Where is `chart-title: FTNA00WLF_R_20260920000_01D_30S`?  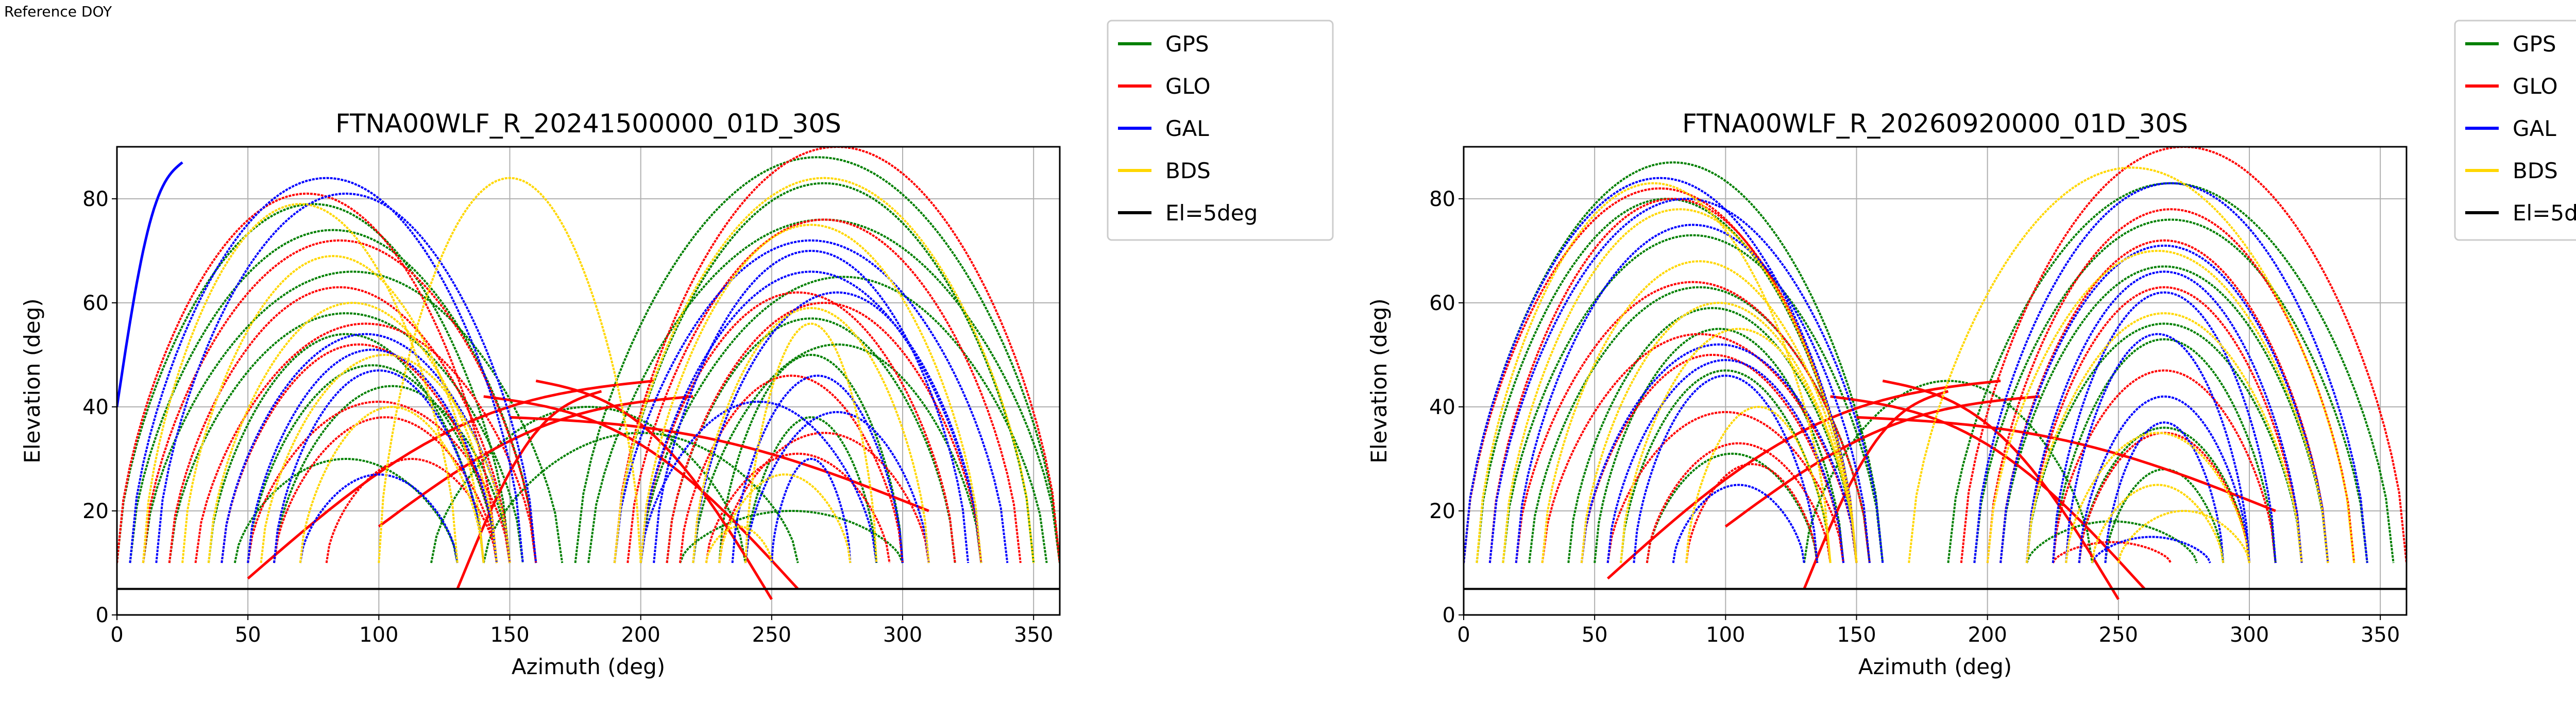 chart-title: FTNA00WLF_R_20260920000_01D_30S is located at coordinates (1935, 124).